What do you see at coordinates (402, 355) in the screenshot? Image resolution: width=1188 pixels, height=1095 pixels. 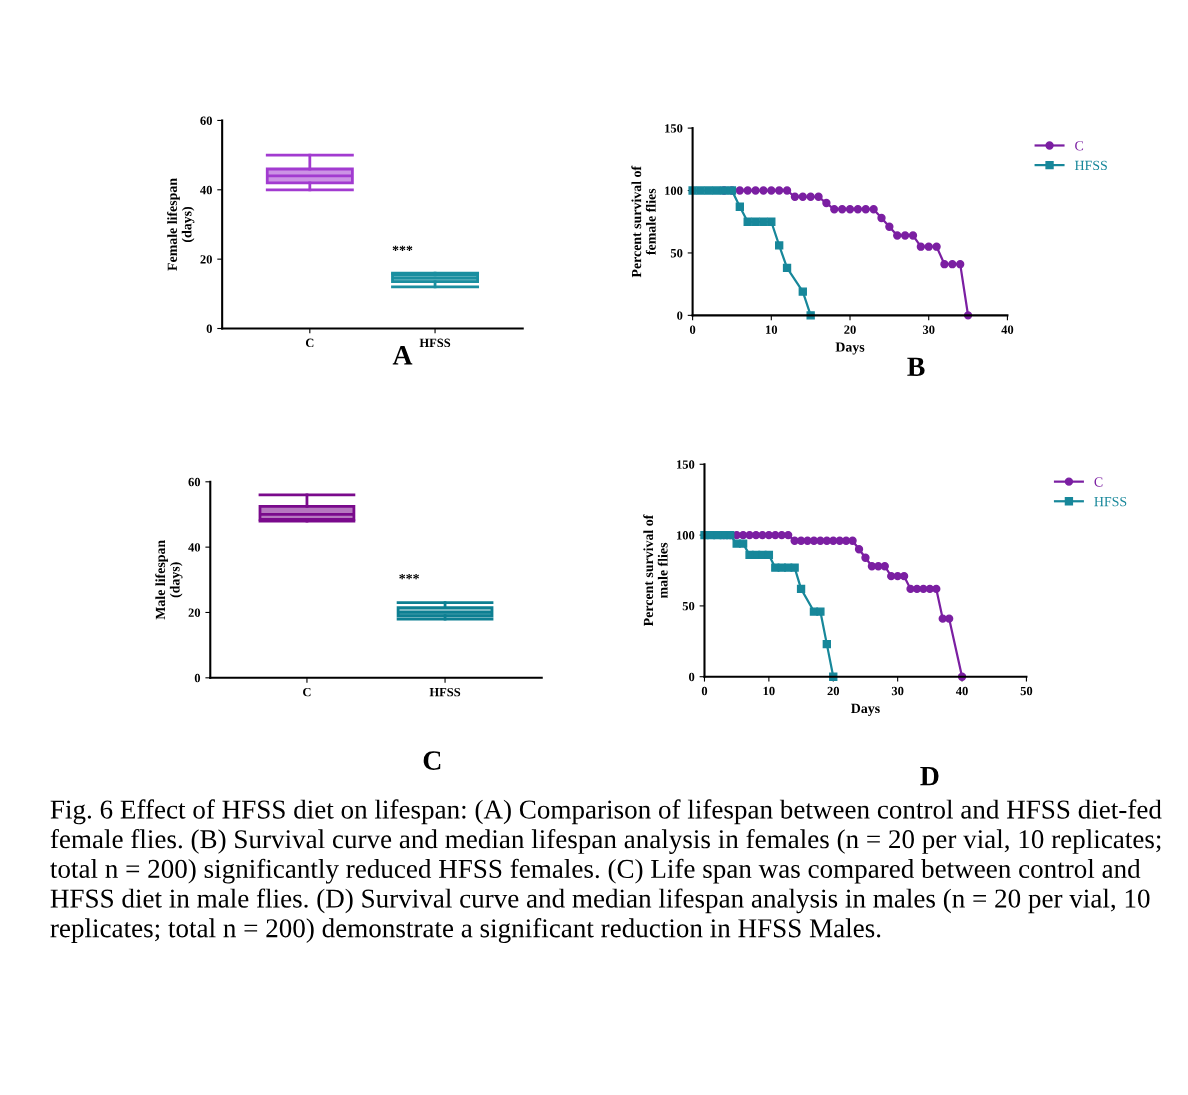 I see `text: A` at bounding box center [402, 355].